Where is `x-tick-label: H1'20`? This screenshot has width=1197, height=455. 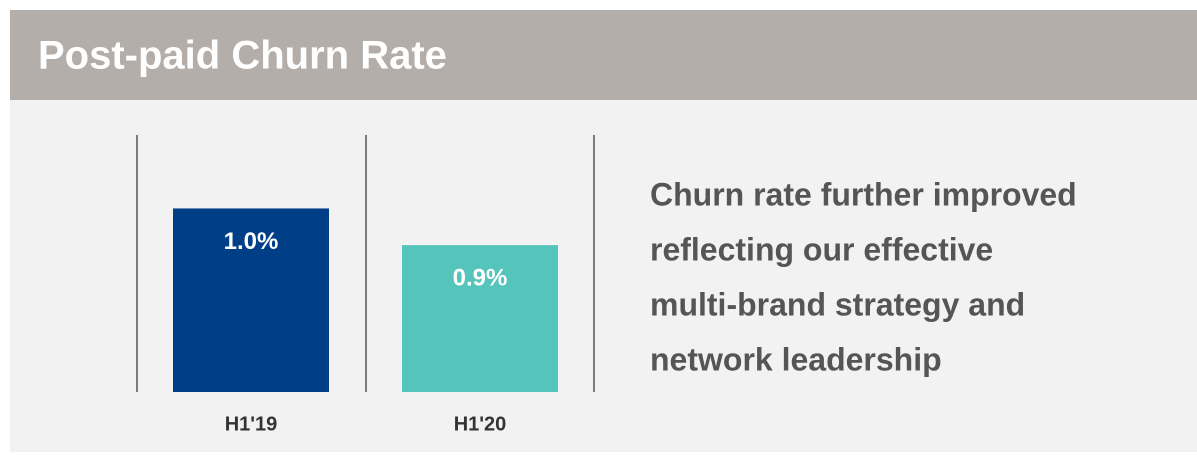
x-tick-label: H1'20 is located at coordinates (480, 424).